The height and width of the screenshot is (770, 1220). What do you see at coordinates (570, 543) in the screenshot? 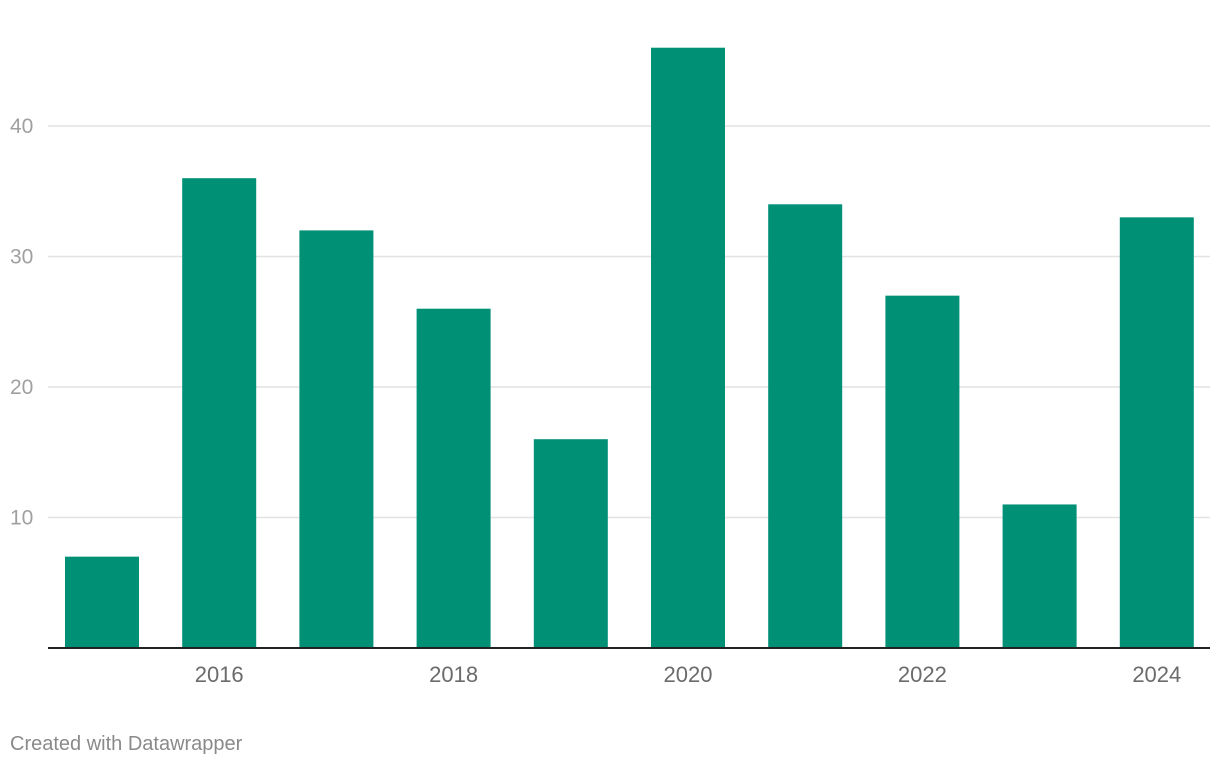
I see `bar-2019` at bounding box center [570, 543].